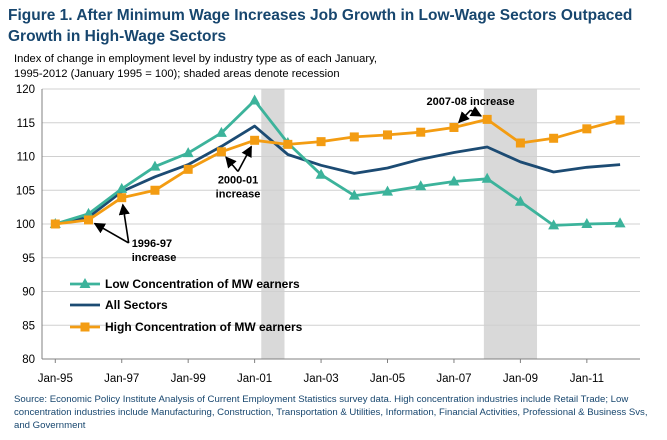  Describe the element at coordinates (202, 284) in the screenshot. I see `legend-label-low: Low Concentration of MW earners` at that location.